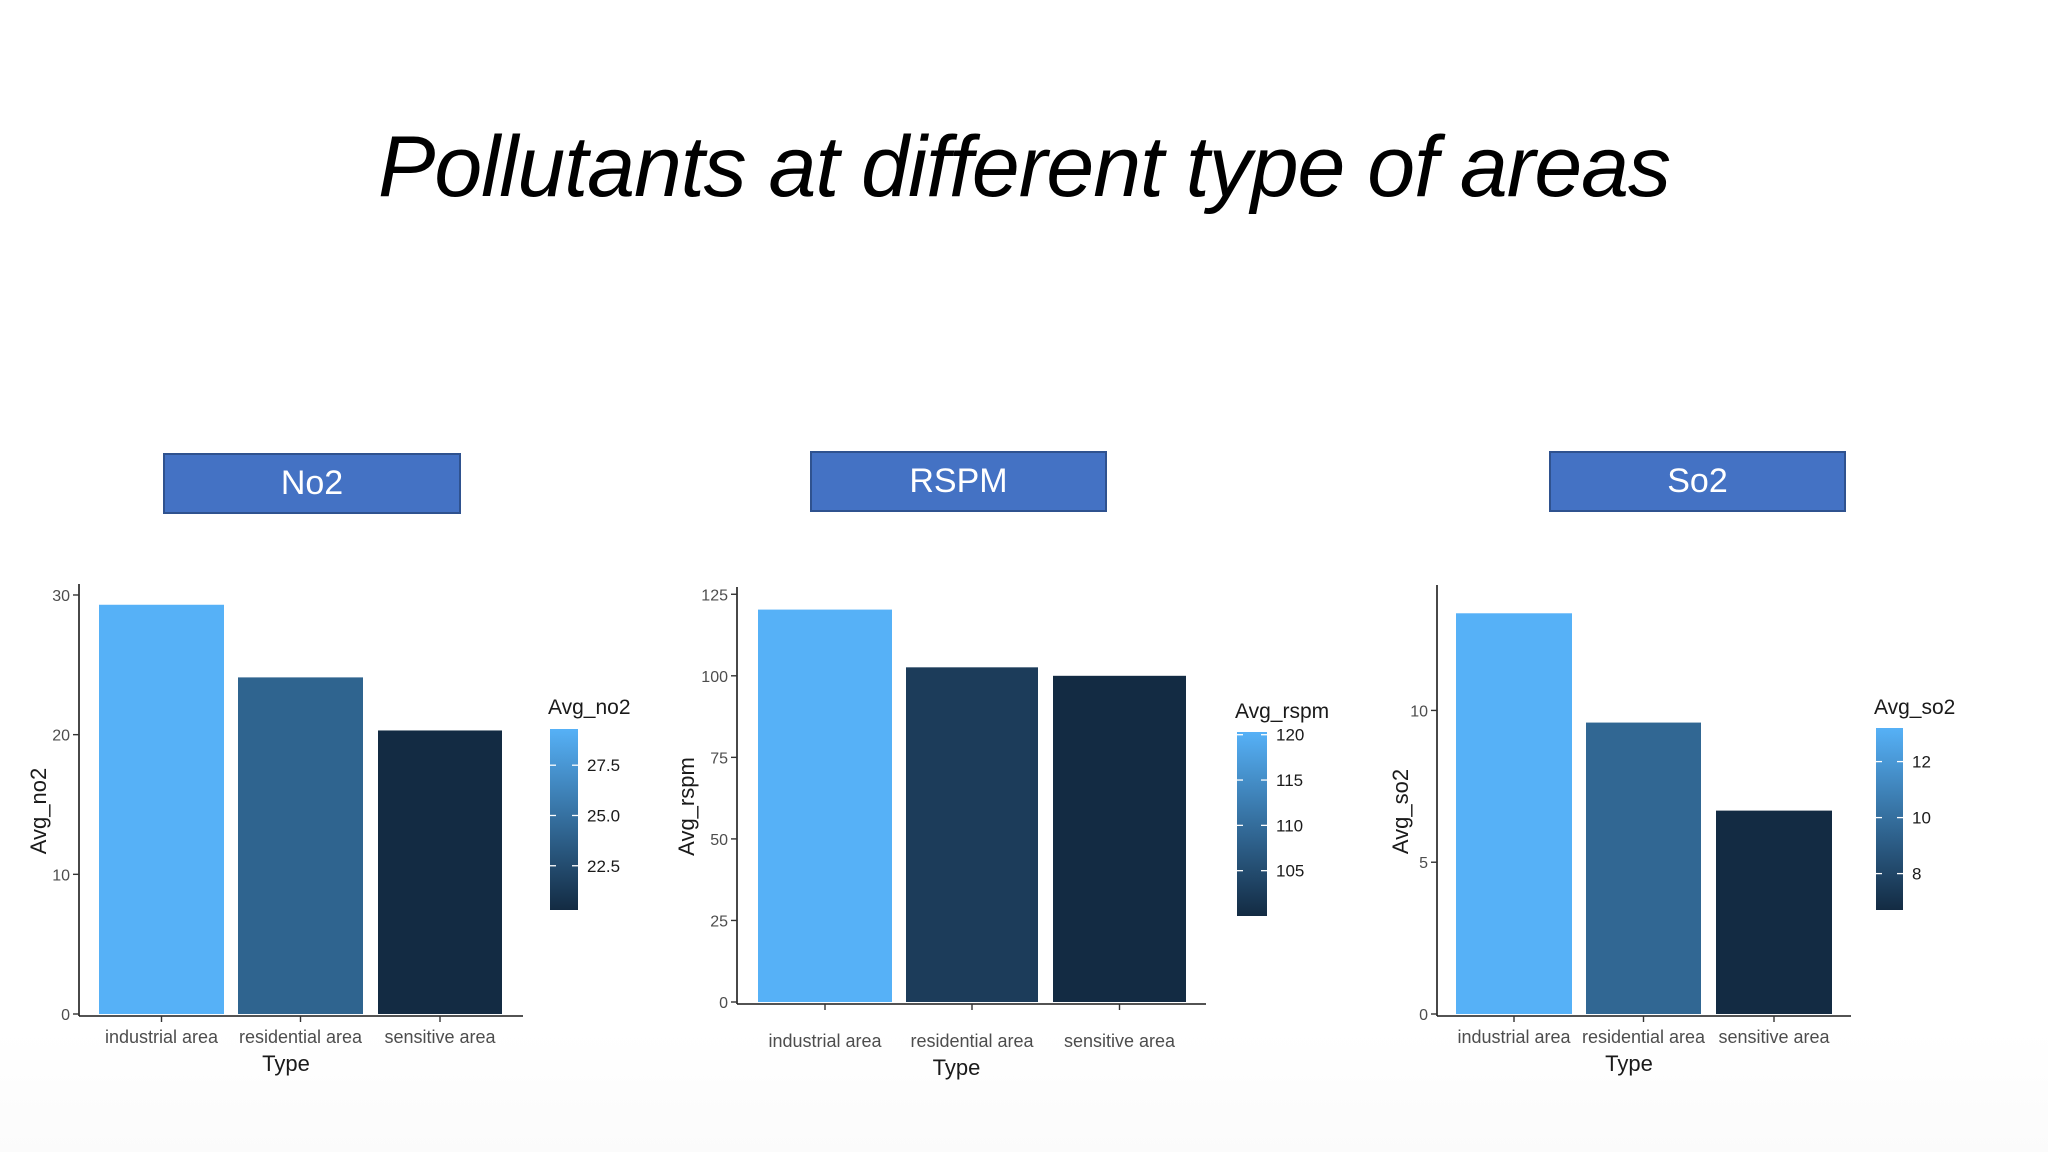 This screenshot has width=2048, height=1152. What do you see at coordinates (714, 677) in the screenshot?
I see `y-tick-label: 100` at bounding box center [714, 677].